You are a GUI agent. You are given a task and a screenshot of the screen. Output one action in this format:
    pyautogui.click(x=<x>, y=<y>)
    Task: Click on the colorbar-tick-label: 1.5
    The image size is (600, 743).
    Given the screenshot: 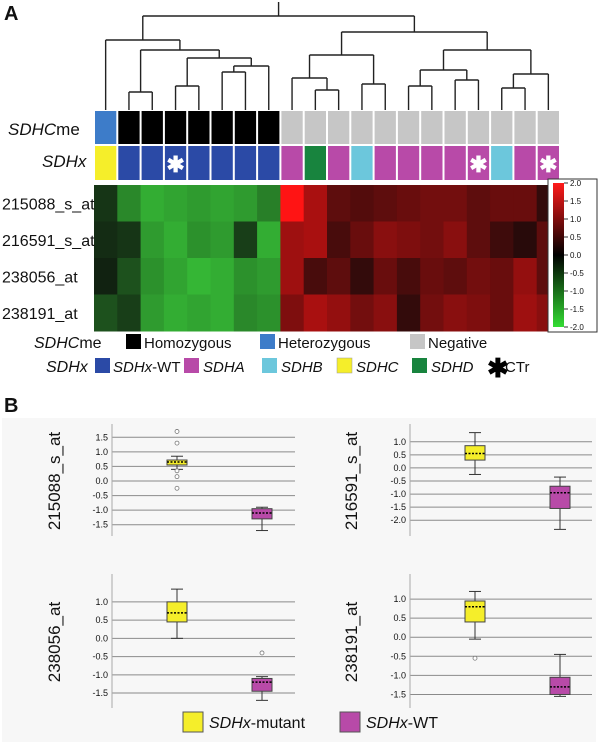 What is the action you would take?
    pyautogui.click(x=576, y=201)
    